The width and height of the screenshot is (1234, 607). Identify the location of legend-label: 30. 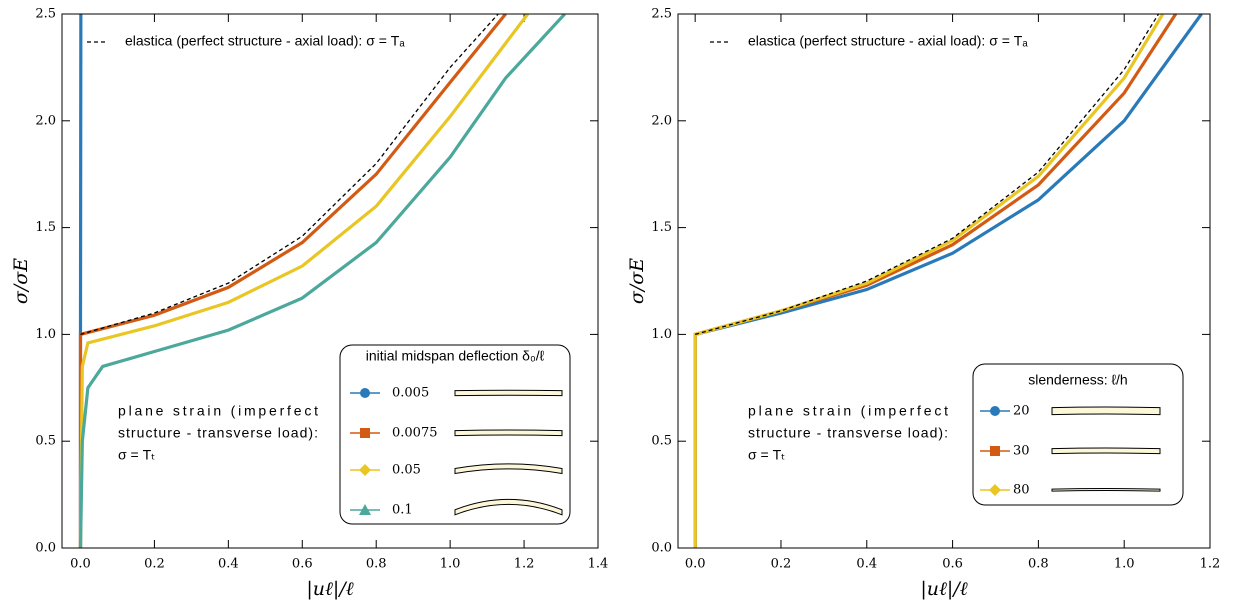
(1021, 451).